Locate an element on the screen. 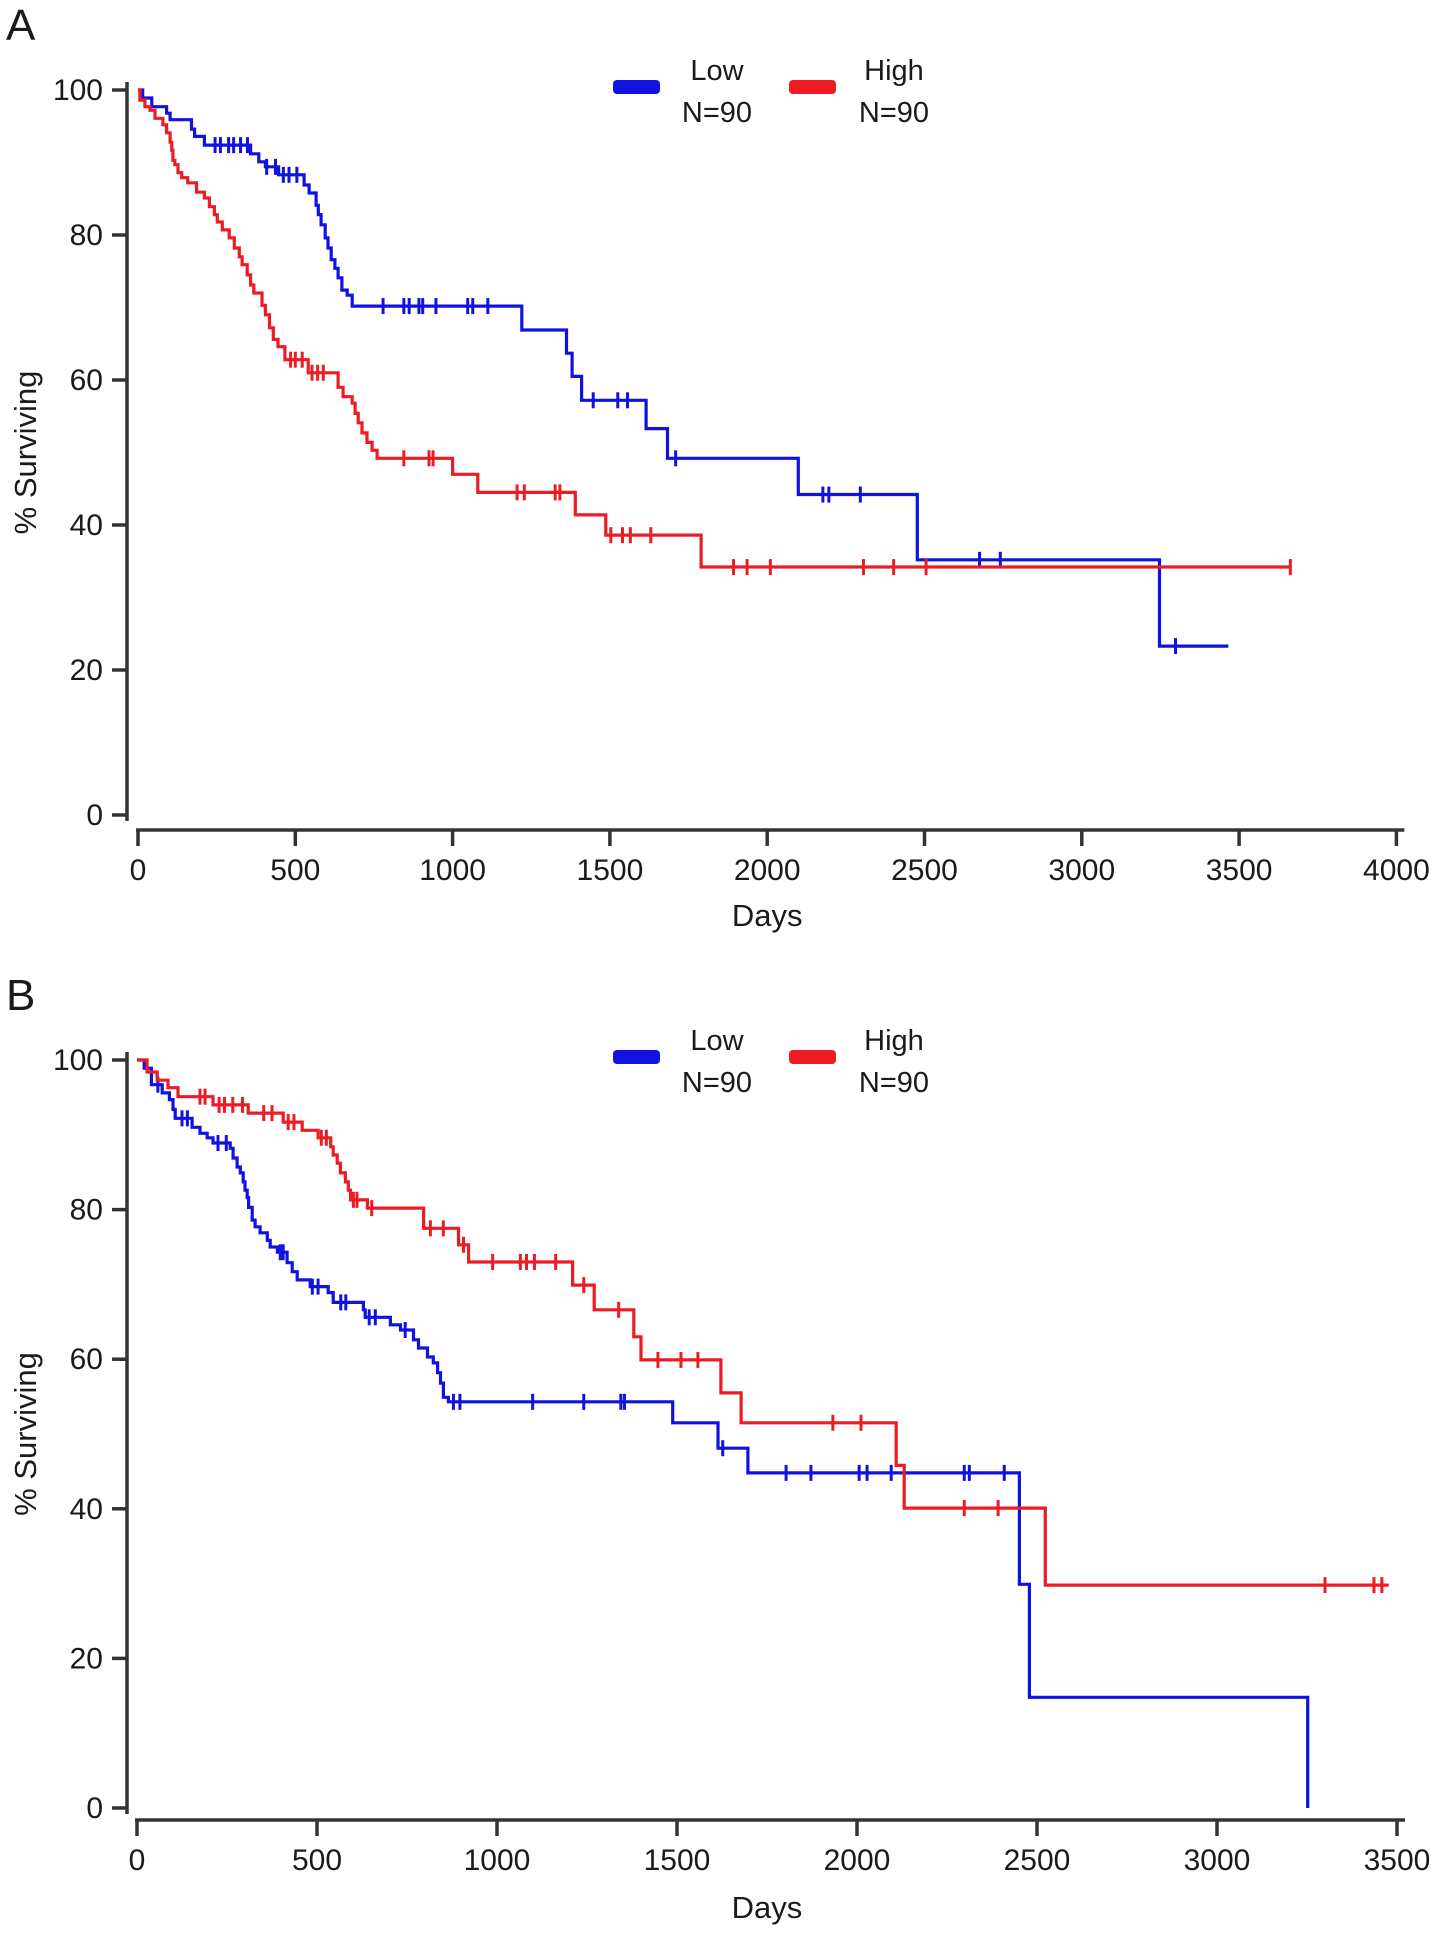 The image size is (1441, 1941). panel-b-letter: B is located at coordinates (21, 995).